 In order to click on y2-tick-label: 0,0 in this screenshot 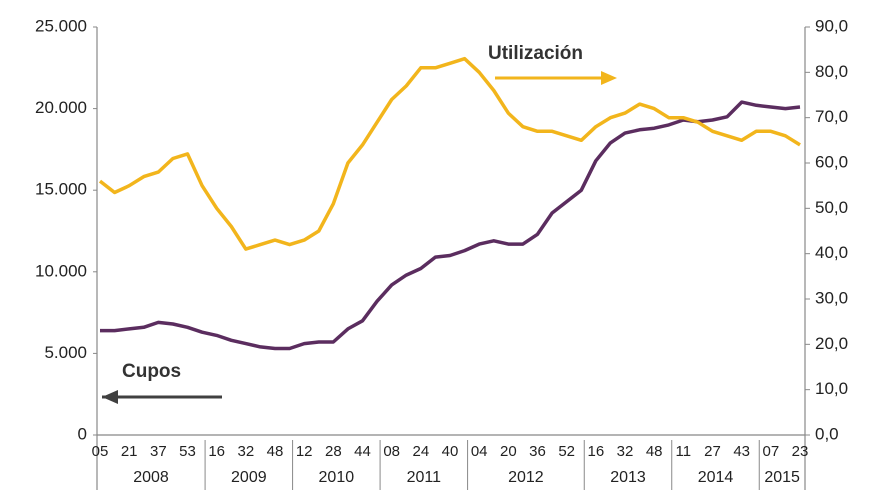, I will do `click(827, 433)`.